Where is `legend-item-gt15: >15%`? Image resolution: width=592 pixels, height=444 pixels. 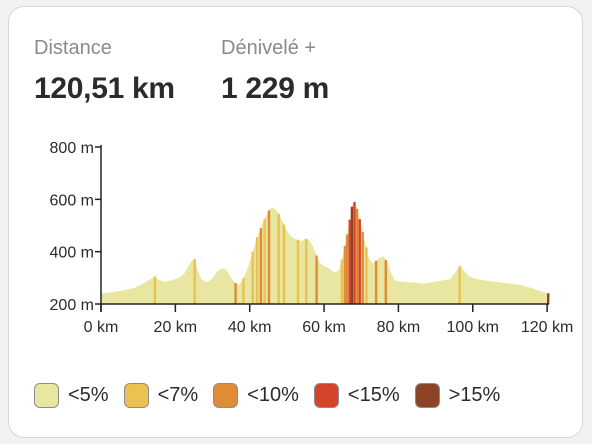 legend-item-gt15: >15% is located at coordinates (457, 395).